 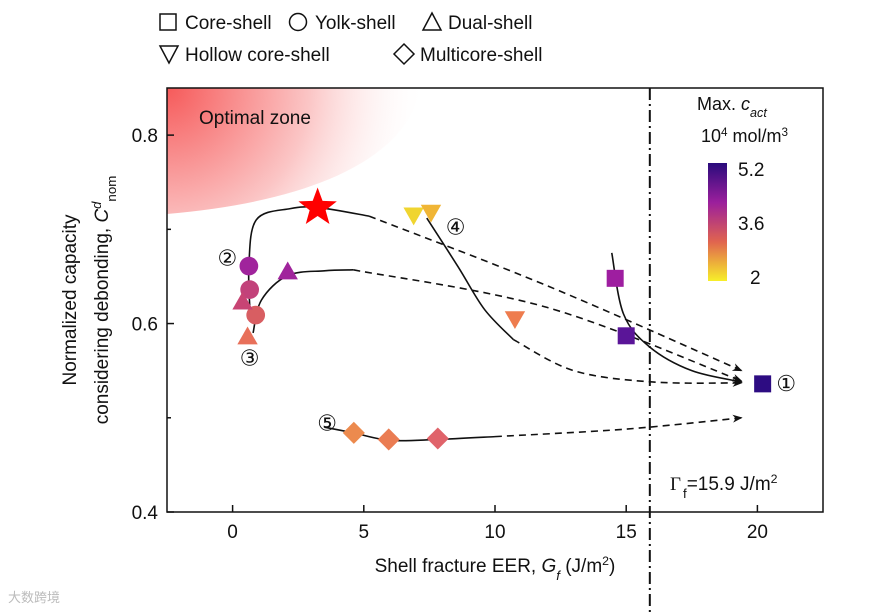 I want to click on colorbar-tick-label: 2, so click(x=755, y=278).